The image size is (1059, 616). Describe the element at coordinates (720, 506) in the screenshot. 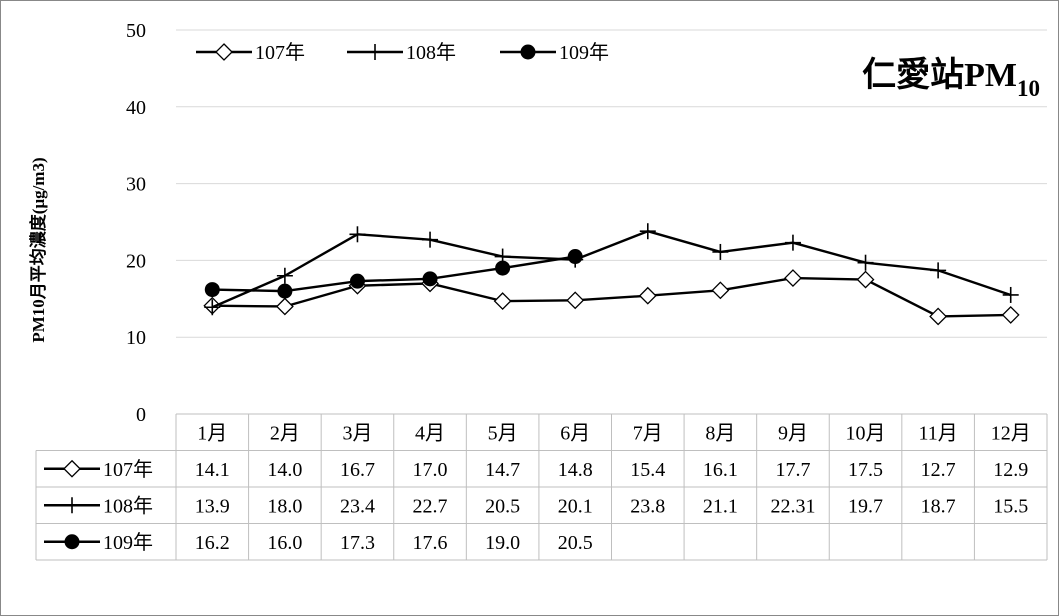

I see `data-label: 21.1` at that location.